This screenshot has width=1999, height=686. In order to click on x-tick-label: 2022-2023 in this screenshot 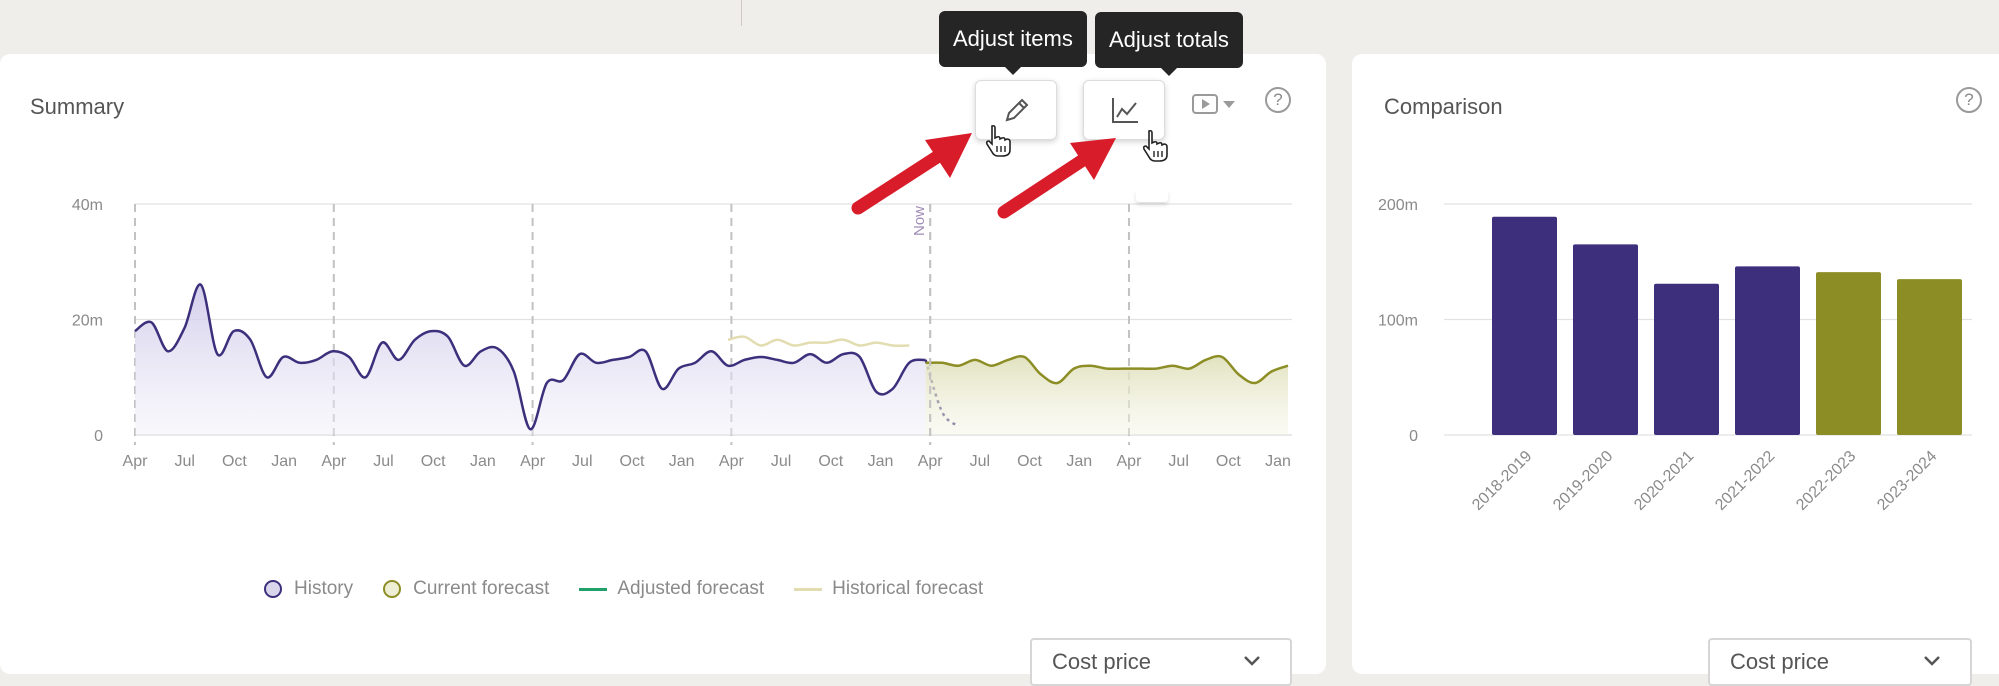, I will do `click(1826, 481)`.